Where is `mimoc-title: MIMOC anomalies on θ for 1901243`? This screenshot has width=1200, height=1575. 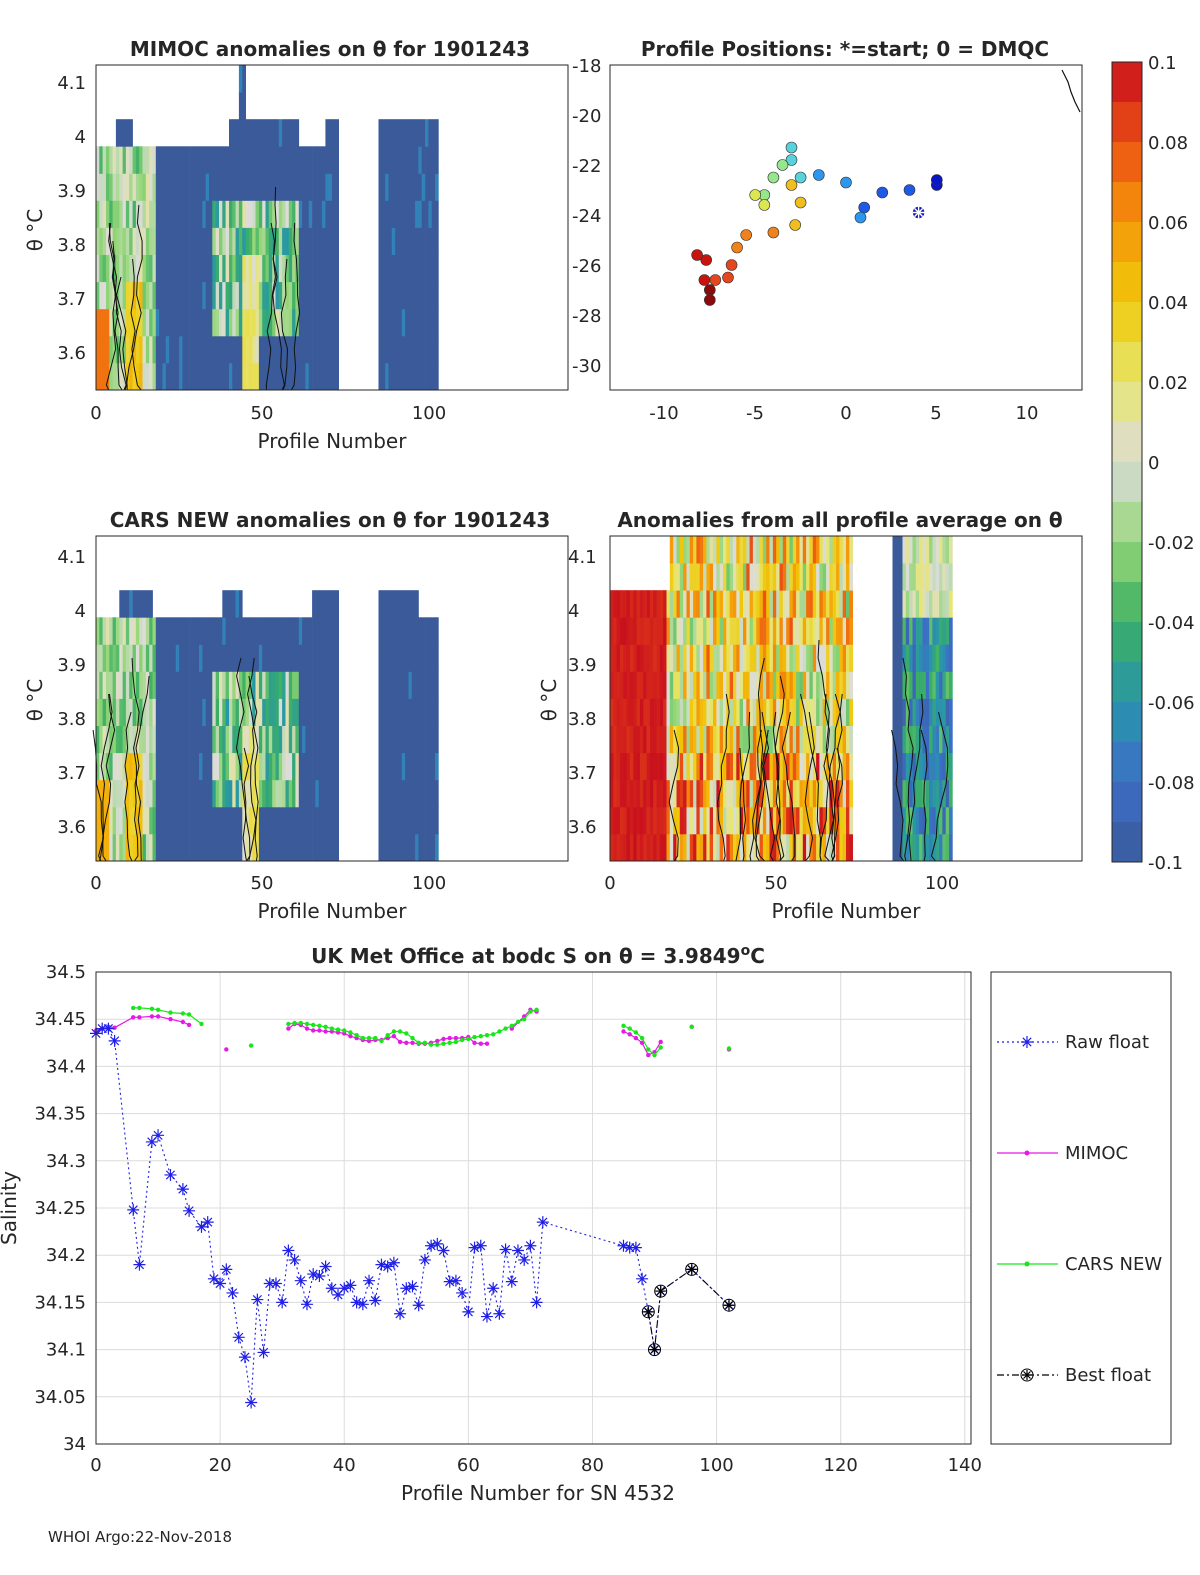 mimoc-title: MIMOC anomalies on θ for 1901243 is located at coordinates (330, 49).